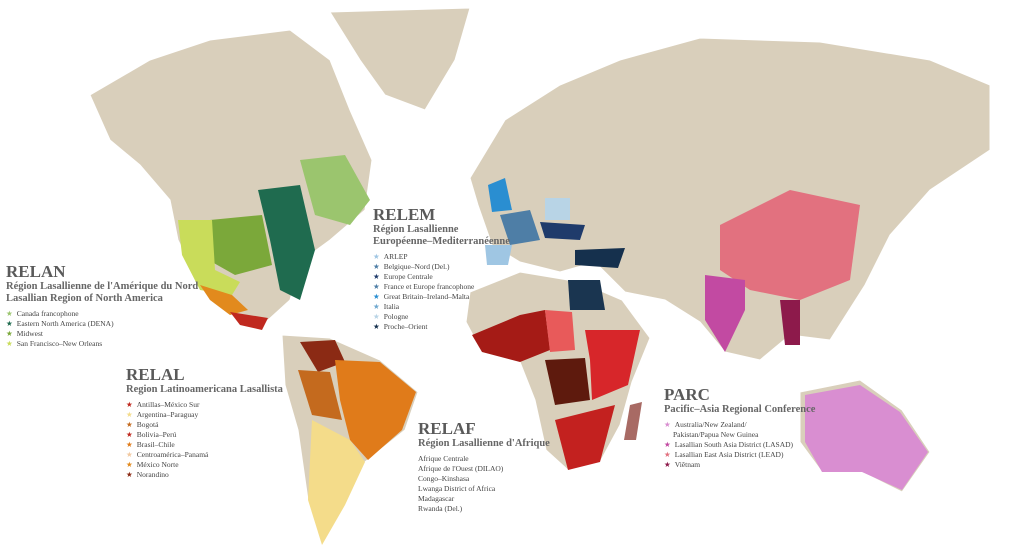 This screenshot has width=1024, height=550. Describe the element at coordinates (404, 214) in the screenshot. I see `region-code: RELEM` at that location.